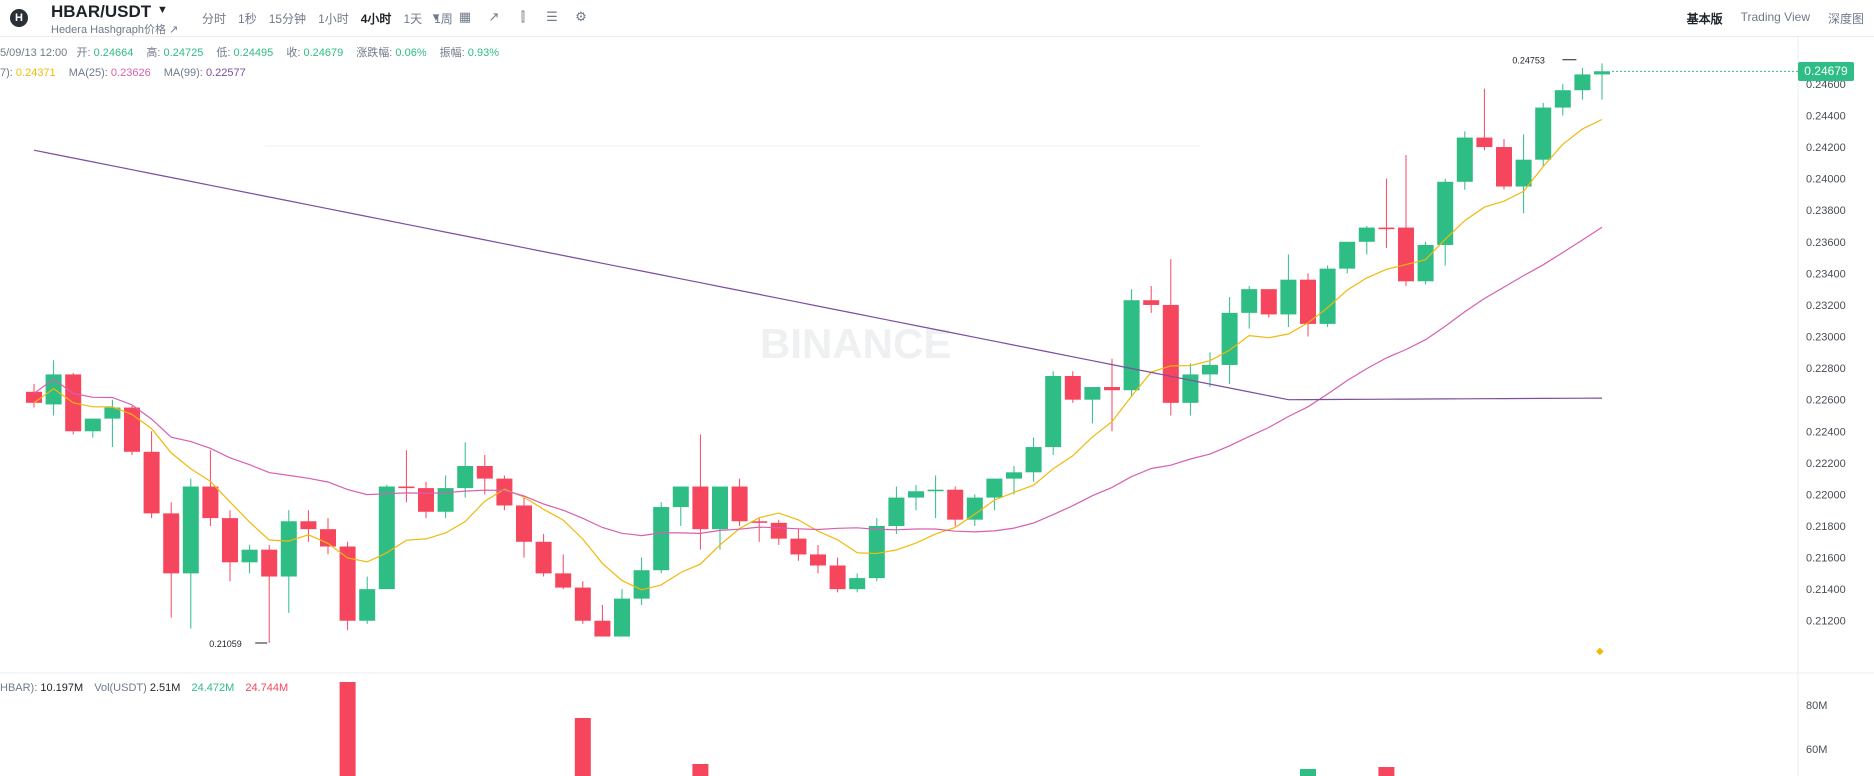 This screenshot has width=1874, height=776. I want to click on tab-basic: 基本版, so click(1704, 19).